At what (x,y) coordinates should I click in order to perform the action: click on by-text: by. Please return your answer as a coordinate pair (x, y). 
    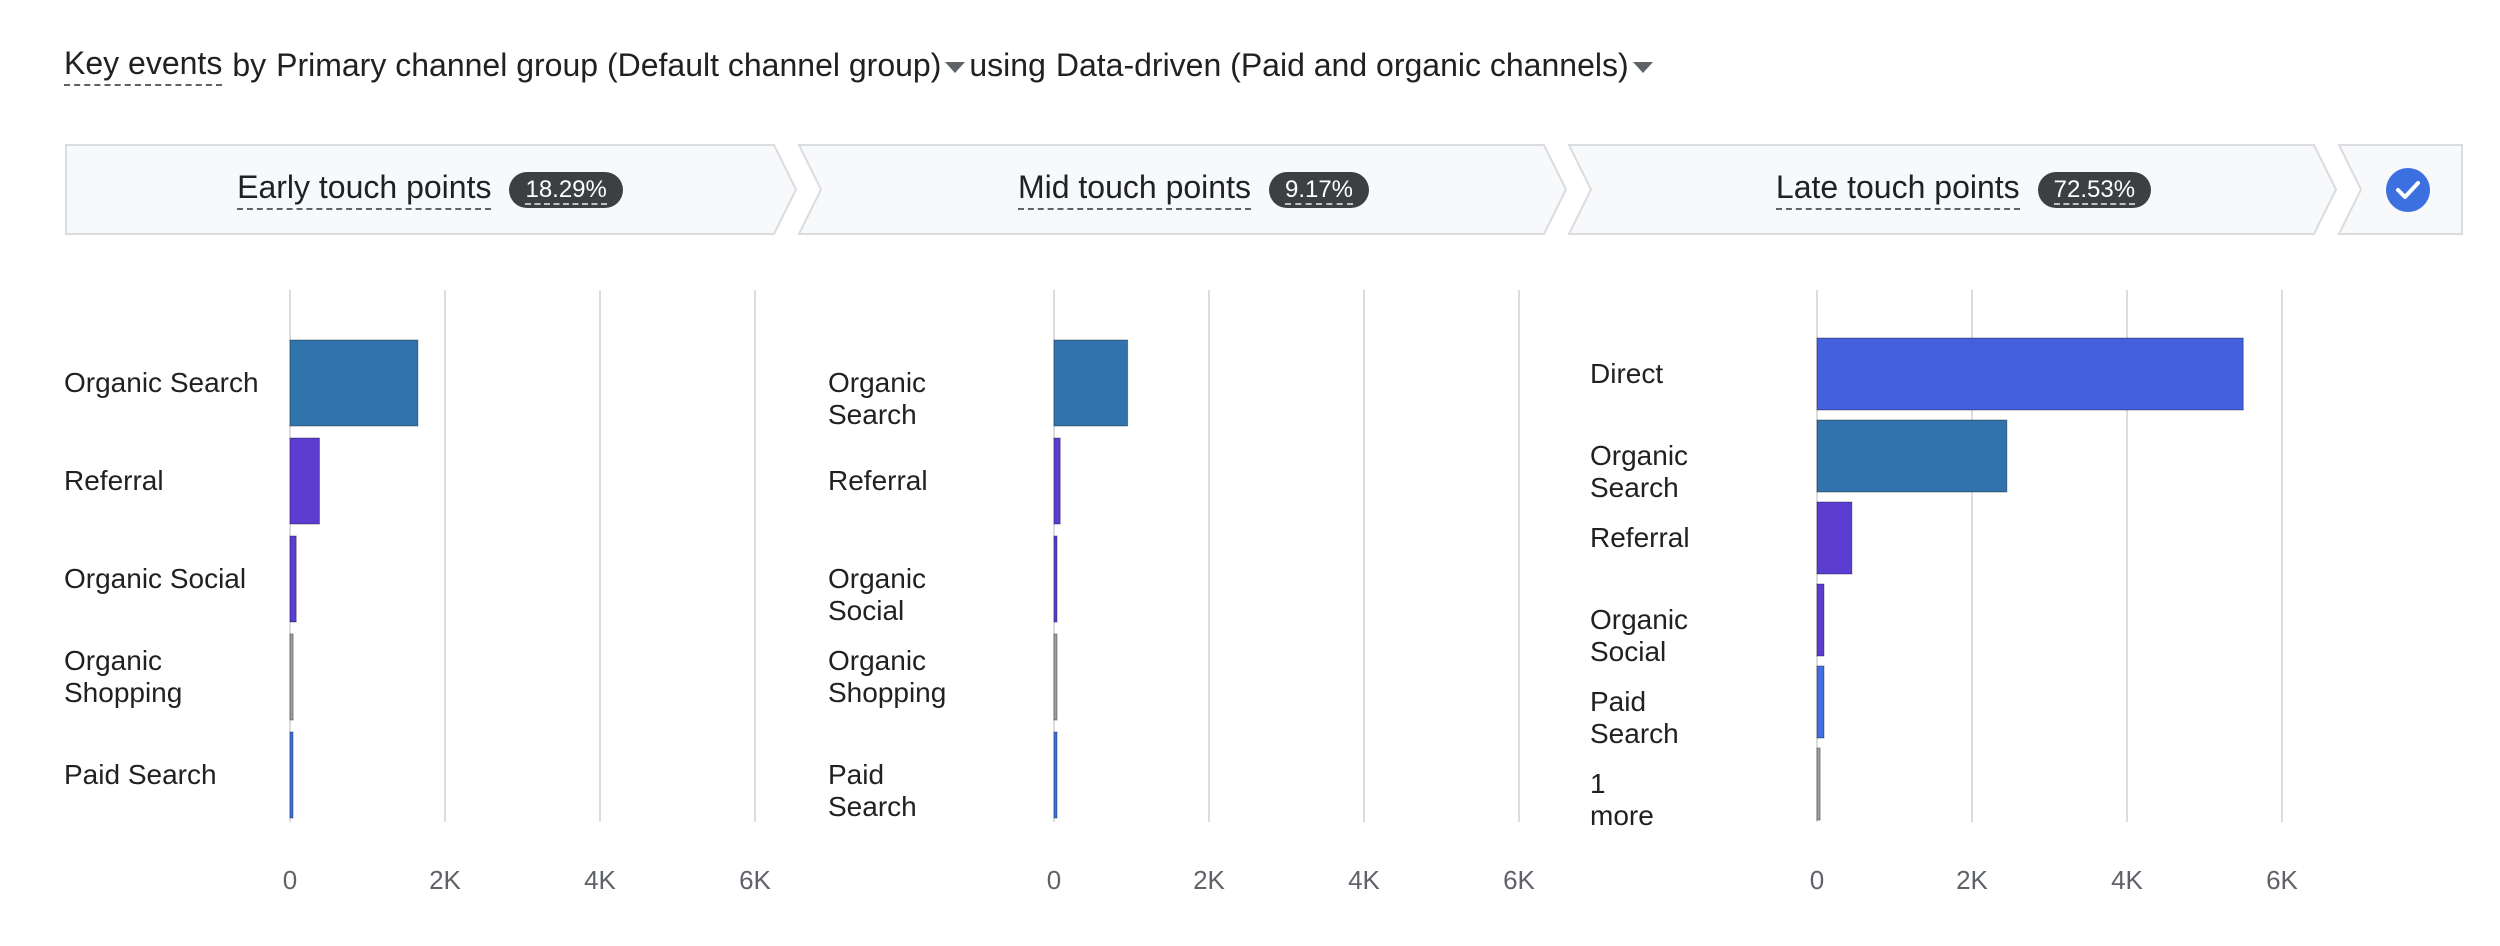
    Looking at the image, I should click on (249, 64).